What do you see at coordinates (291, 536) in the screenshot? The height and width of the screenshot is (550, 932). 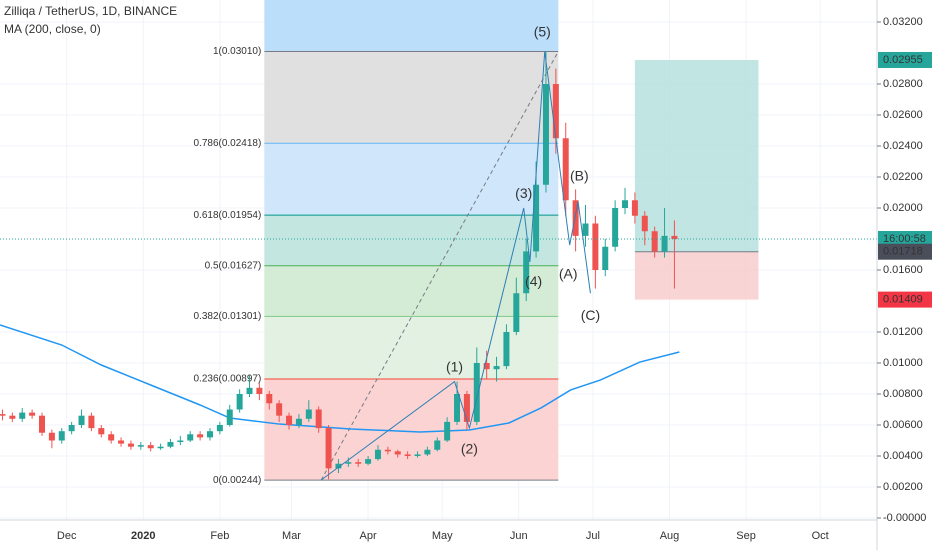 I see `x-tick-label: Mar` at bounding box center [291, 536].